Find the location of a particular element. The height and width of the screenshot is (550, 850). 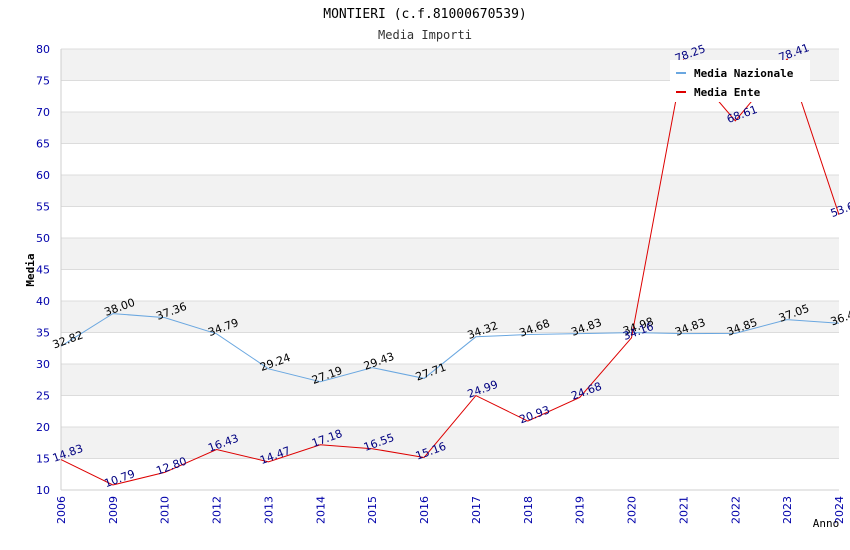

legend: Media Nazionale Media Ente is located at coordinates (740, 81).